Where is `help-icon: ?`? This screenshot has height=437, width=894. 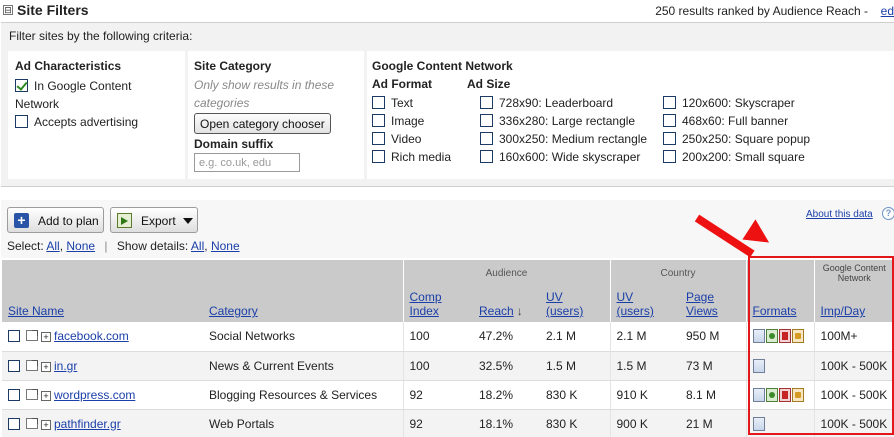 help-icon: ? is located at coordinates (888, 213).